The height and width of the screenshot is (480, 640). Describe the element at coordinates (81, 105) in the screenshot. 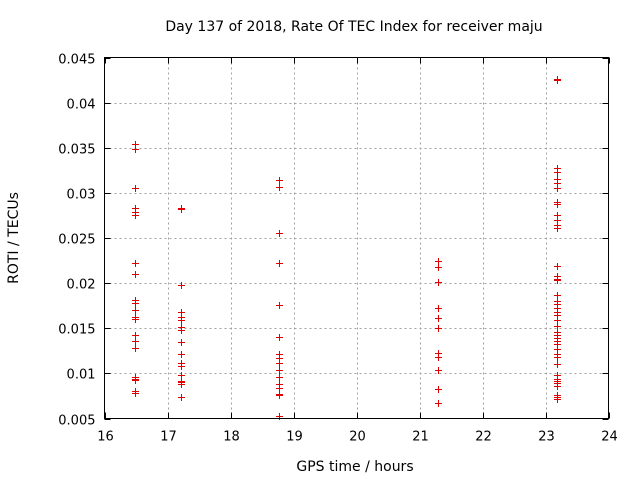

I see `y-tick-label: 0.04` at that location.